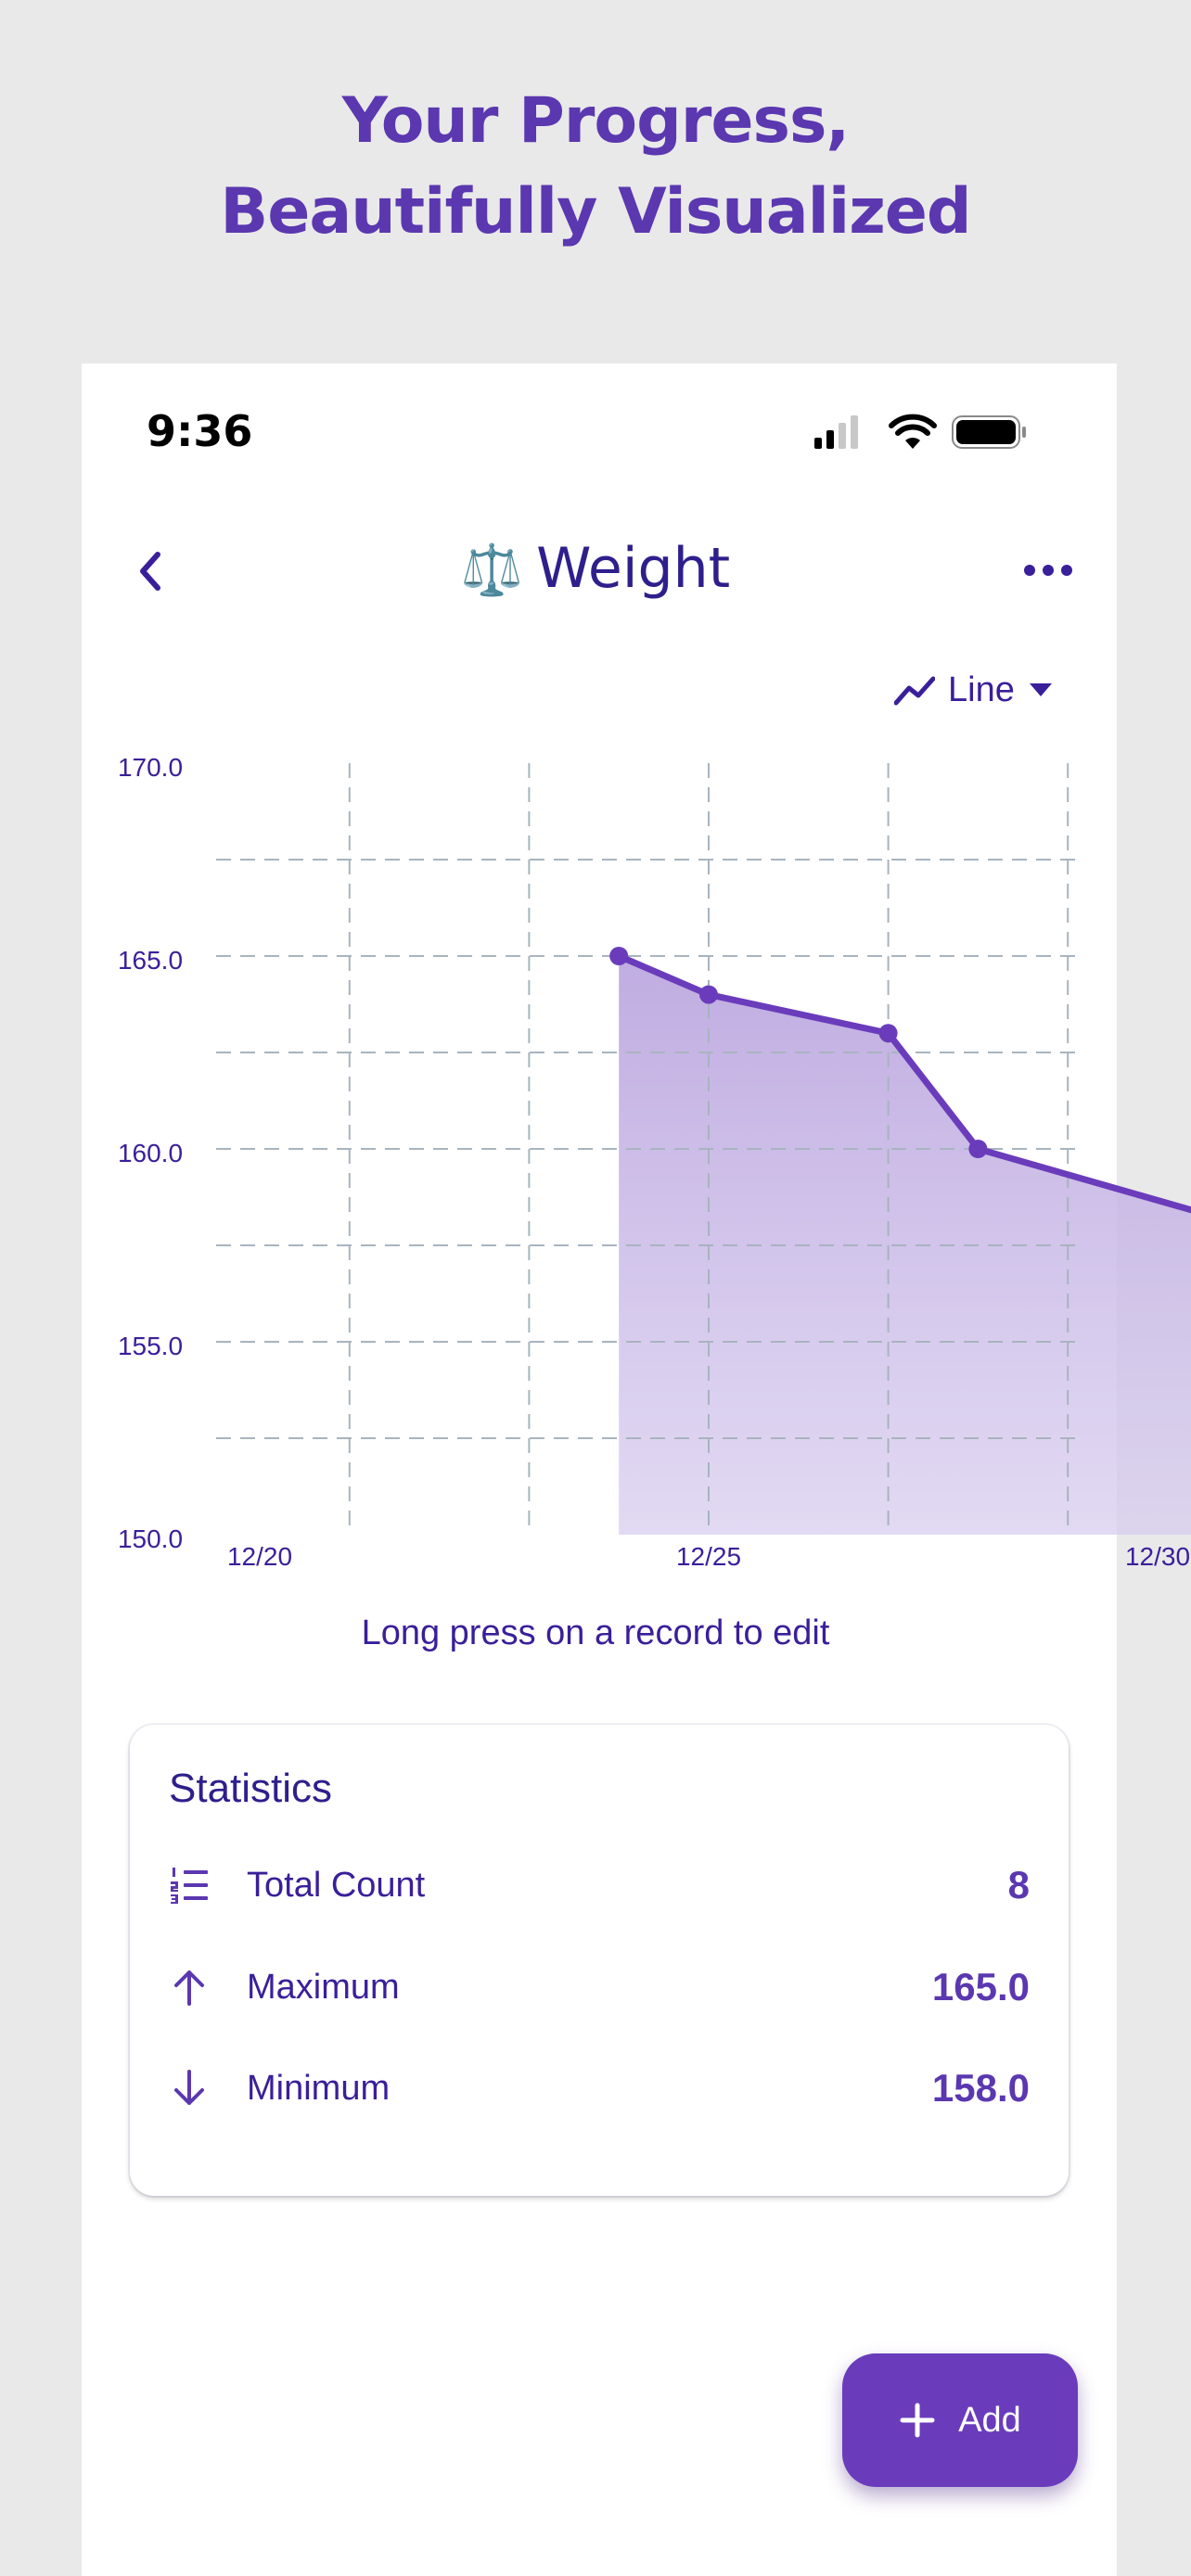 The width and height of the screenshot is (1191, 2576). Describe the element at coordinates (989, 432) in the screenshot. I see `battery-icon` at that location.